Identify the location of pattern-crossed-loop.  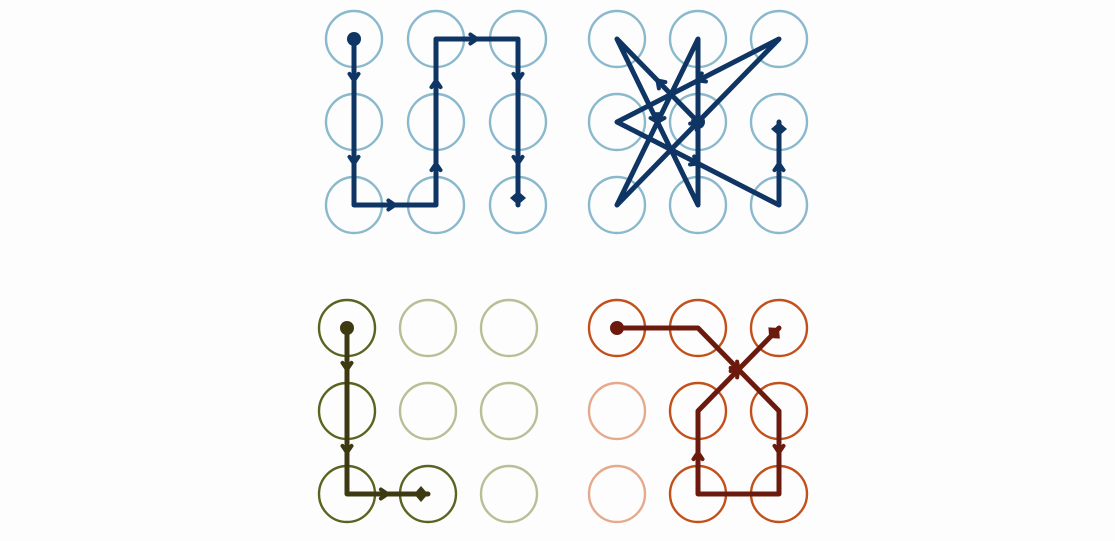
(698, 411).